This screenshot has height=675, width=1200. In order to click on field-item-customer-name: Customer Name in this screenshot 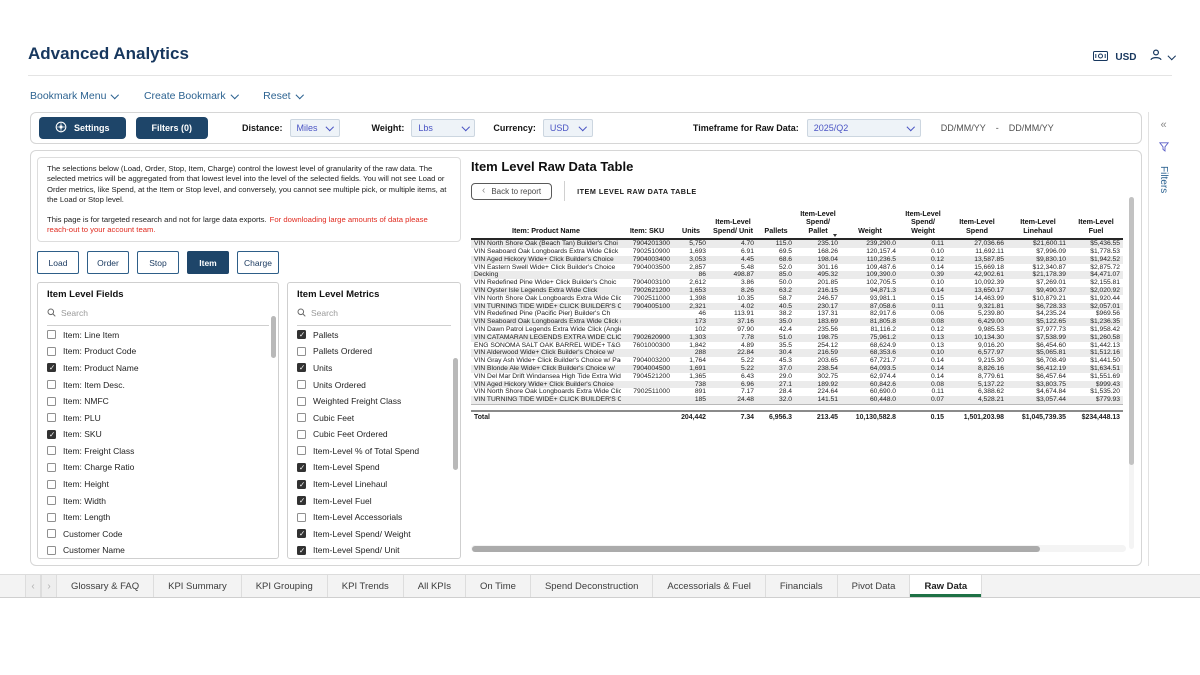, I will do `click(158, 550)`.